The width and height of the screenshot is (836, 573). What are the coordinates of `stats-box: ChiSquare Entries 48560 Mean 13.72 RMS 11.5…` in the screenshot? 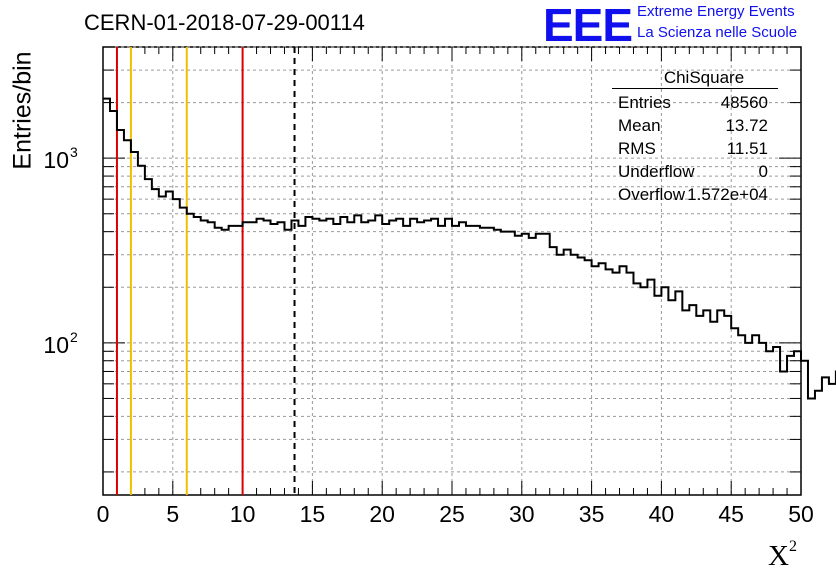 It's located at (695, 137).